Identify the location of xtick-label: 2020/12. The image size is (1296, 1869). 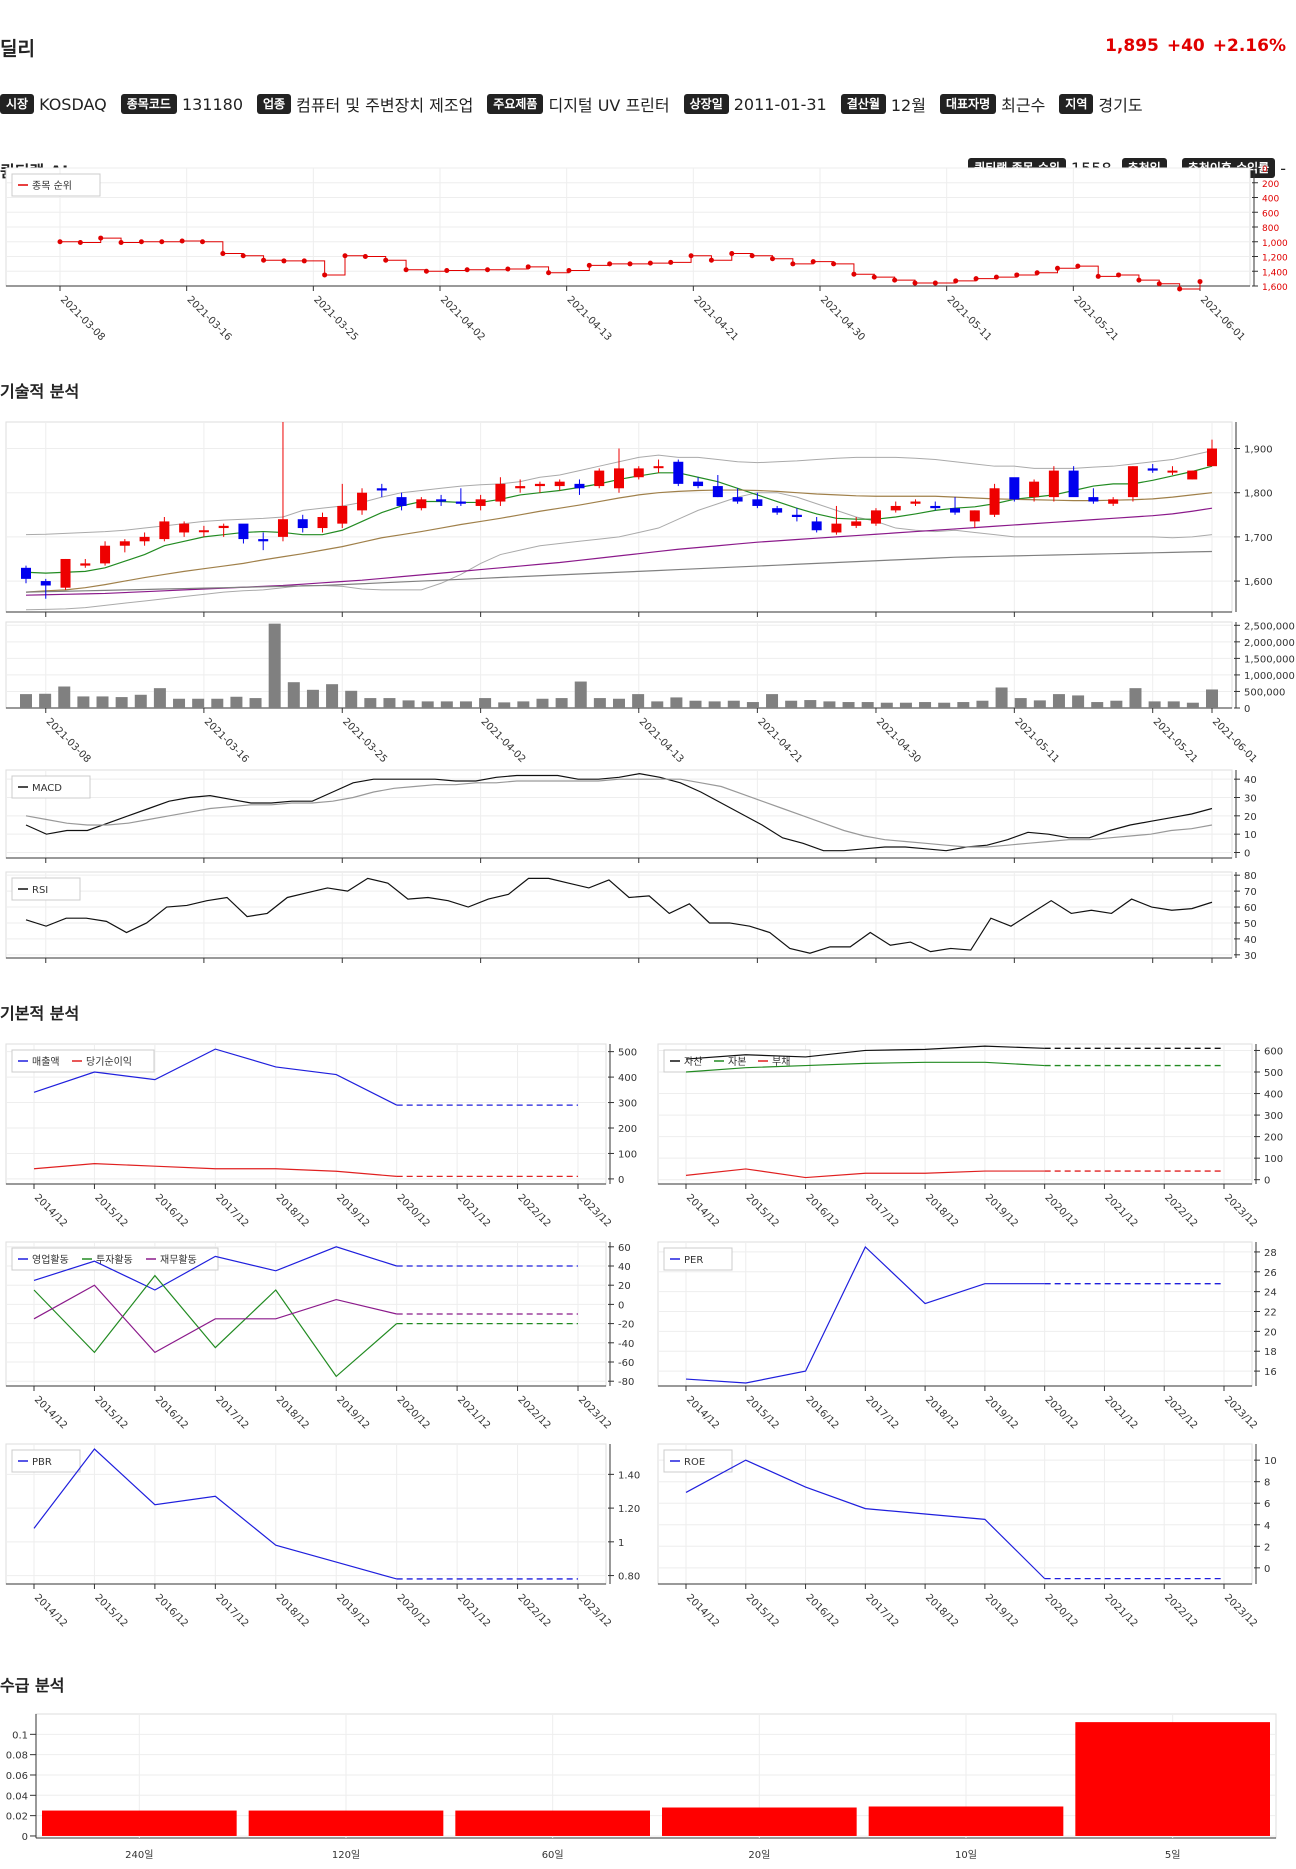
(1061, 1610).